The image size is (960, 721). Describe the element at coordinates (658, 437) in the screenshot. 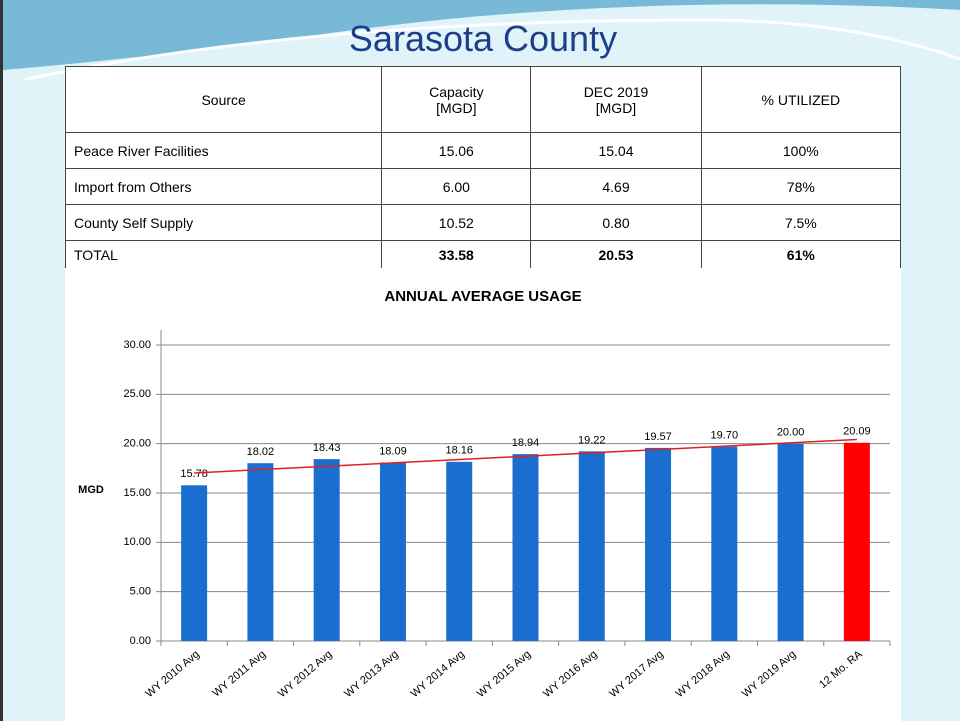

I see `data-label: 19.57` at that location.